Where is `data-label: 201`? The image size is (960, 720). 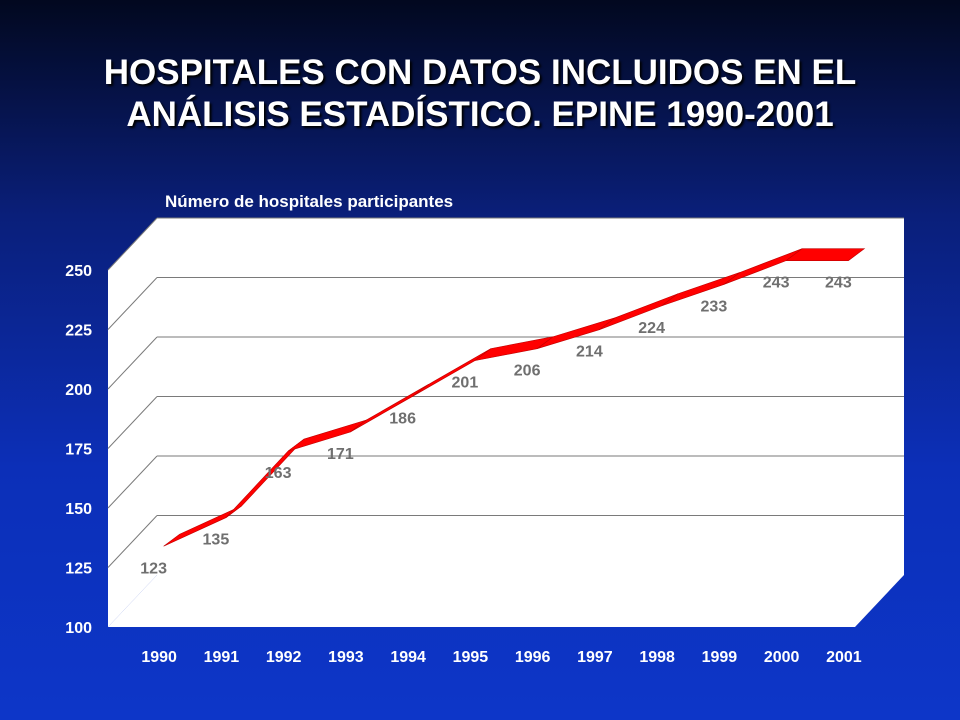
data-label: 201 is located at coordinates (465, 383).